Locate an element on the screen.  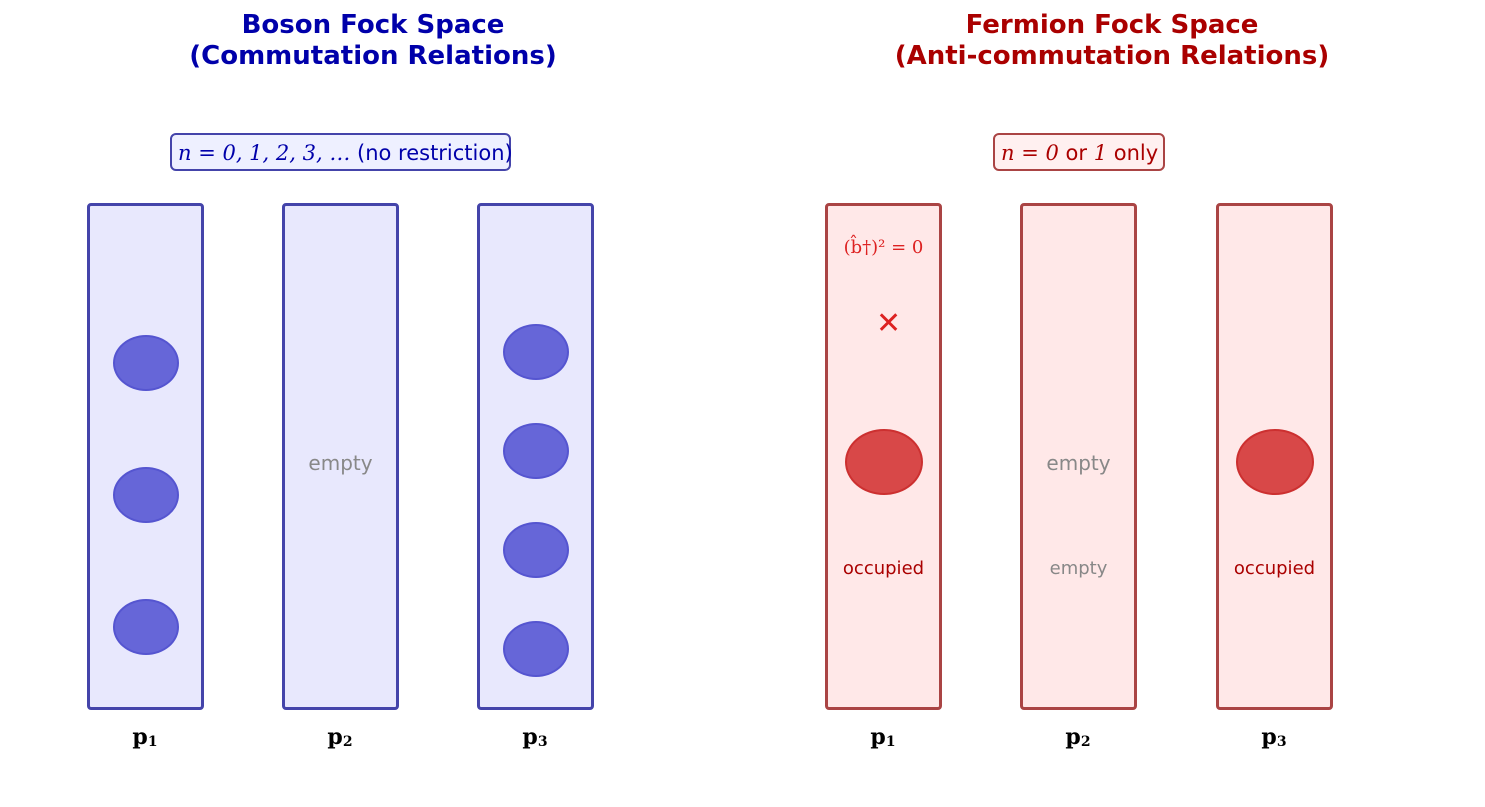
boson-occupation-rule: n = 0, 1, 2, 3, … (no restriction) is located at coordinates (341, 152).